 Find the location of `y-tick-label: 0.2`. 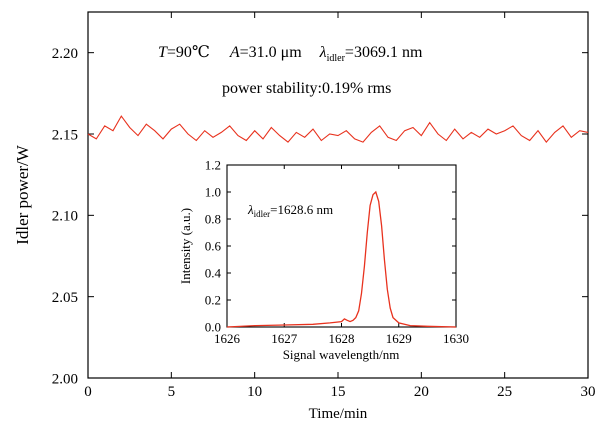

y-tick-label: 0.2 is located at coordinates (213, 300).